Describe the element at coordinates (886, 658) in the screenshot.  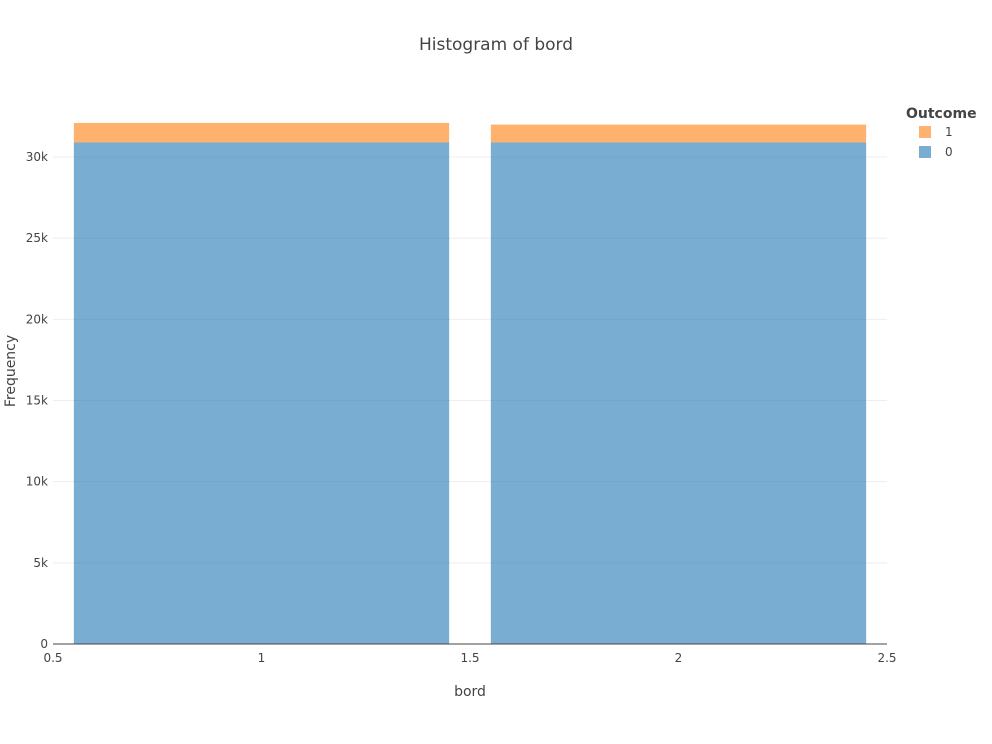
I see `x-tick-label: 2.5` at that location.